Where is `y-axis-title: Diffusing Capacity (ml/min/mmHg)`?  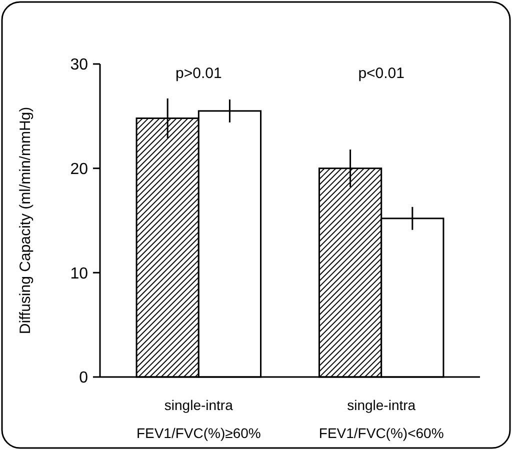
y-axis-title: Diffusing Capacity (ml/min/mmHg) is located at coordinates (25, 220).